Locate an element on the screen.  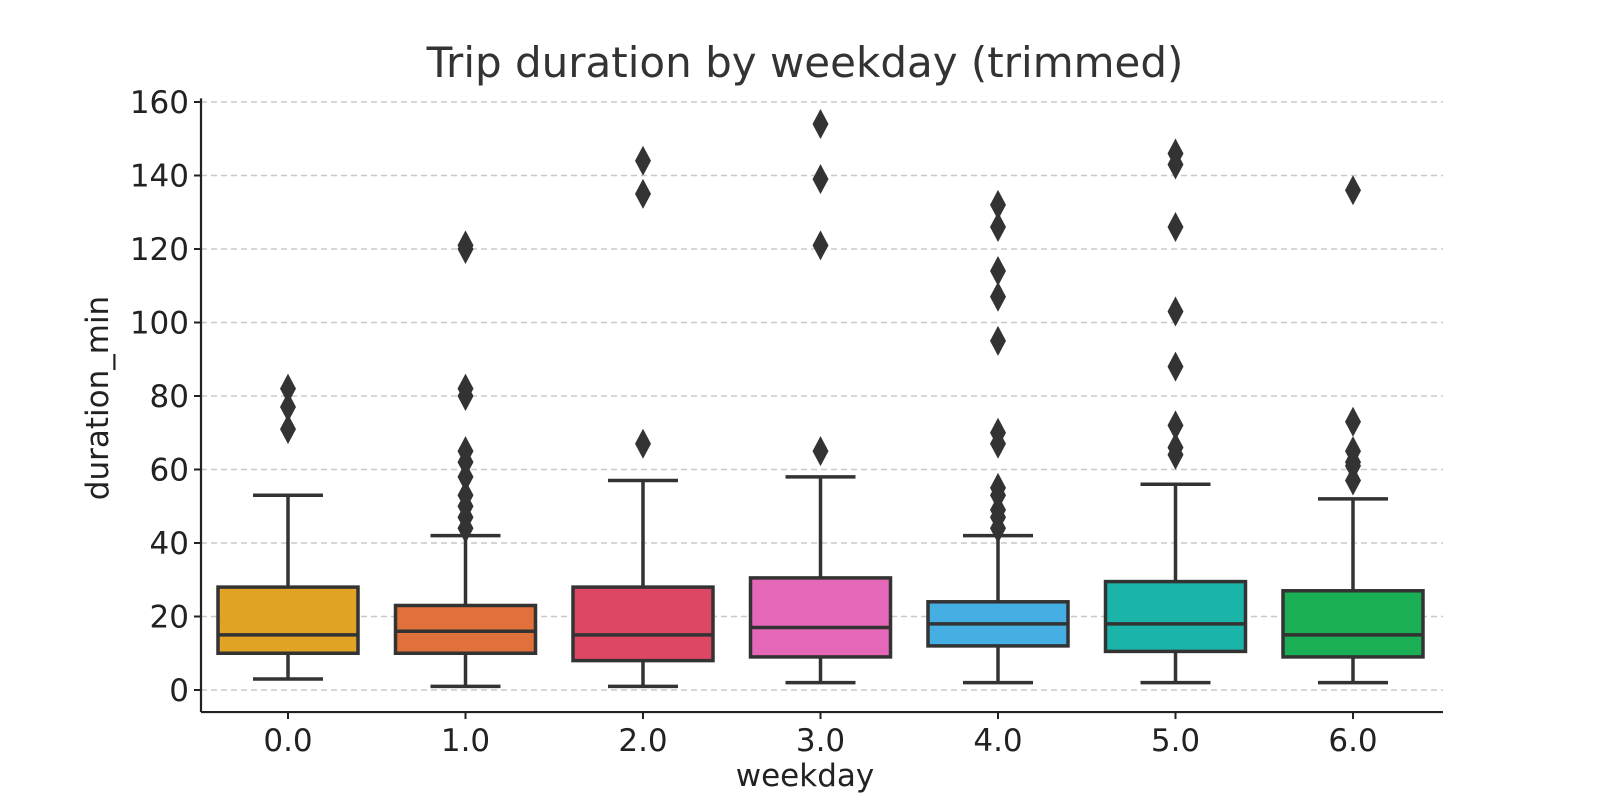
y-tick-label-6: 120 is located at coordinates (159, 250).